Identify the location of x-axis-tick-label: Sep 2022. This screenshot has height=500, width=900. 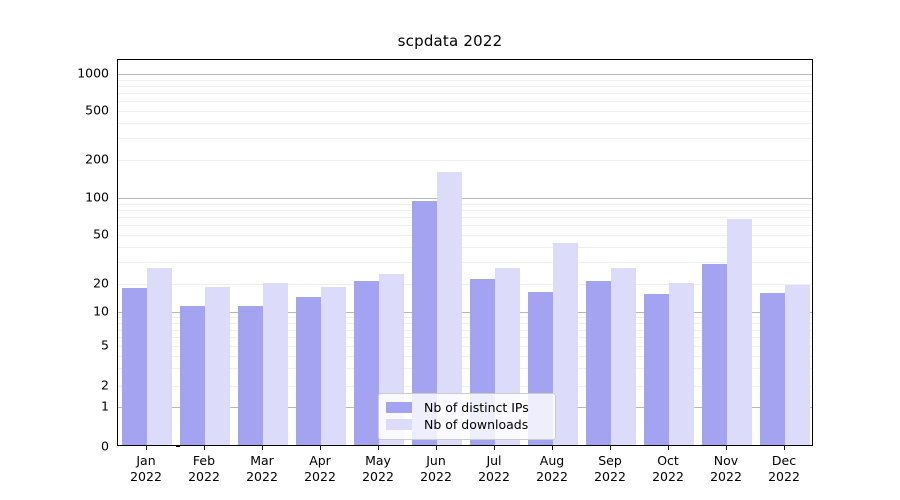
(610, 469).